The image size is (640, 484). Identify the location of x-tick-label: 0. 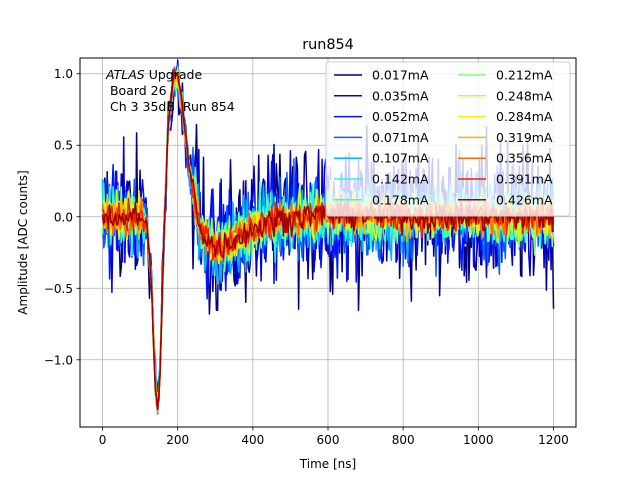
(103, 440).